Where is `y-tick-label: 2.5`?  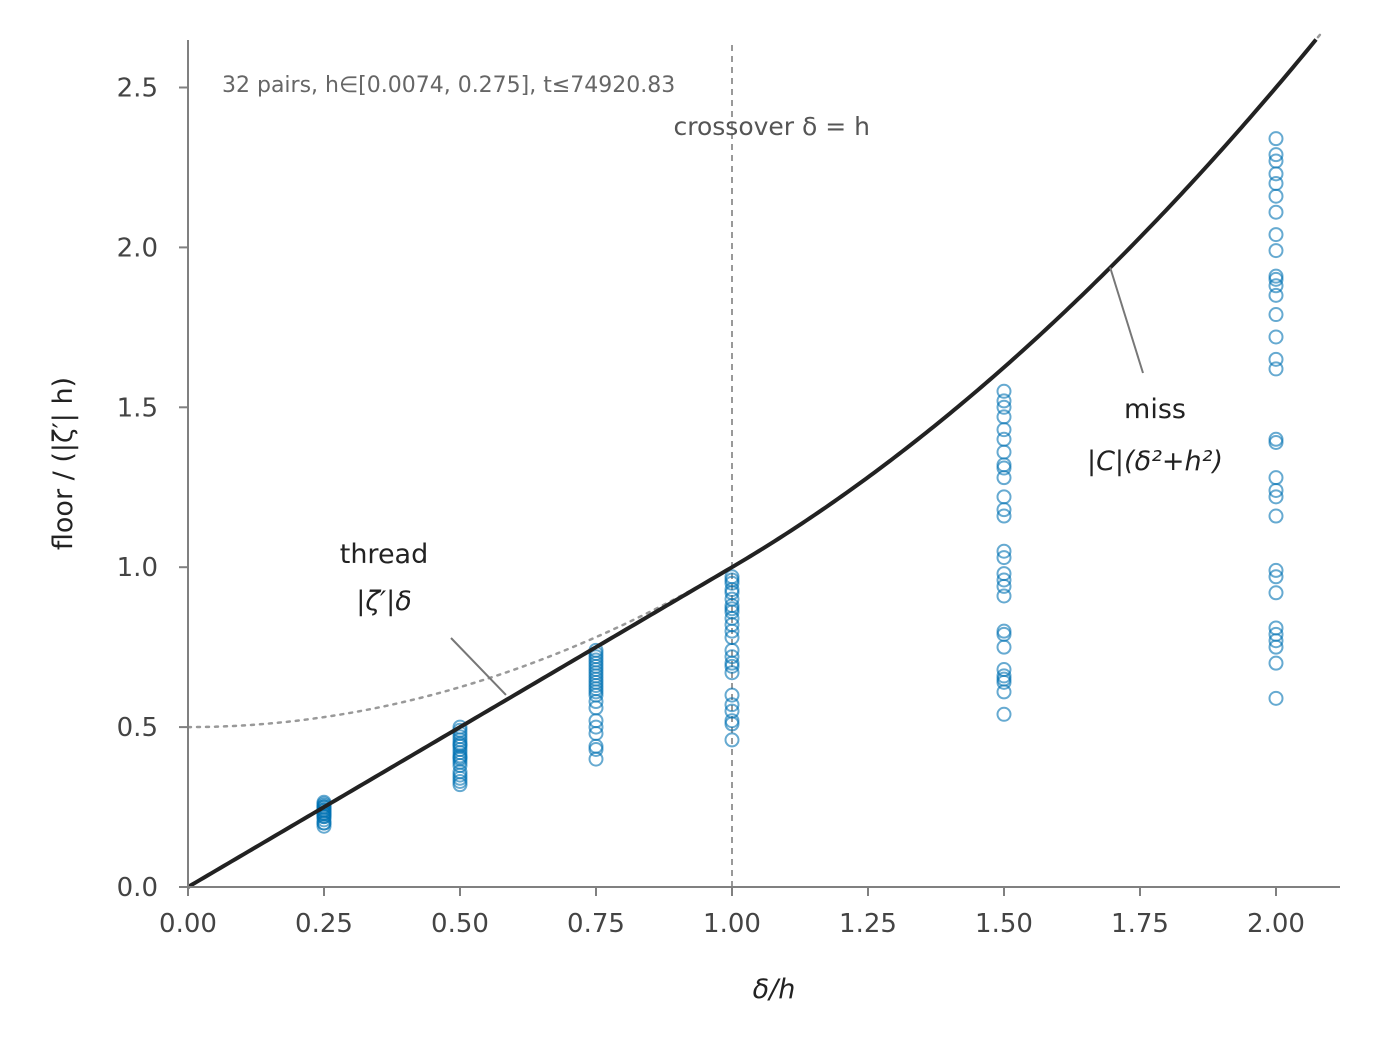
y-tick-label: 2.5 is located at coordinates (137, 89).